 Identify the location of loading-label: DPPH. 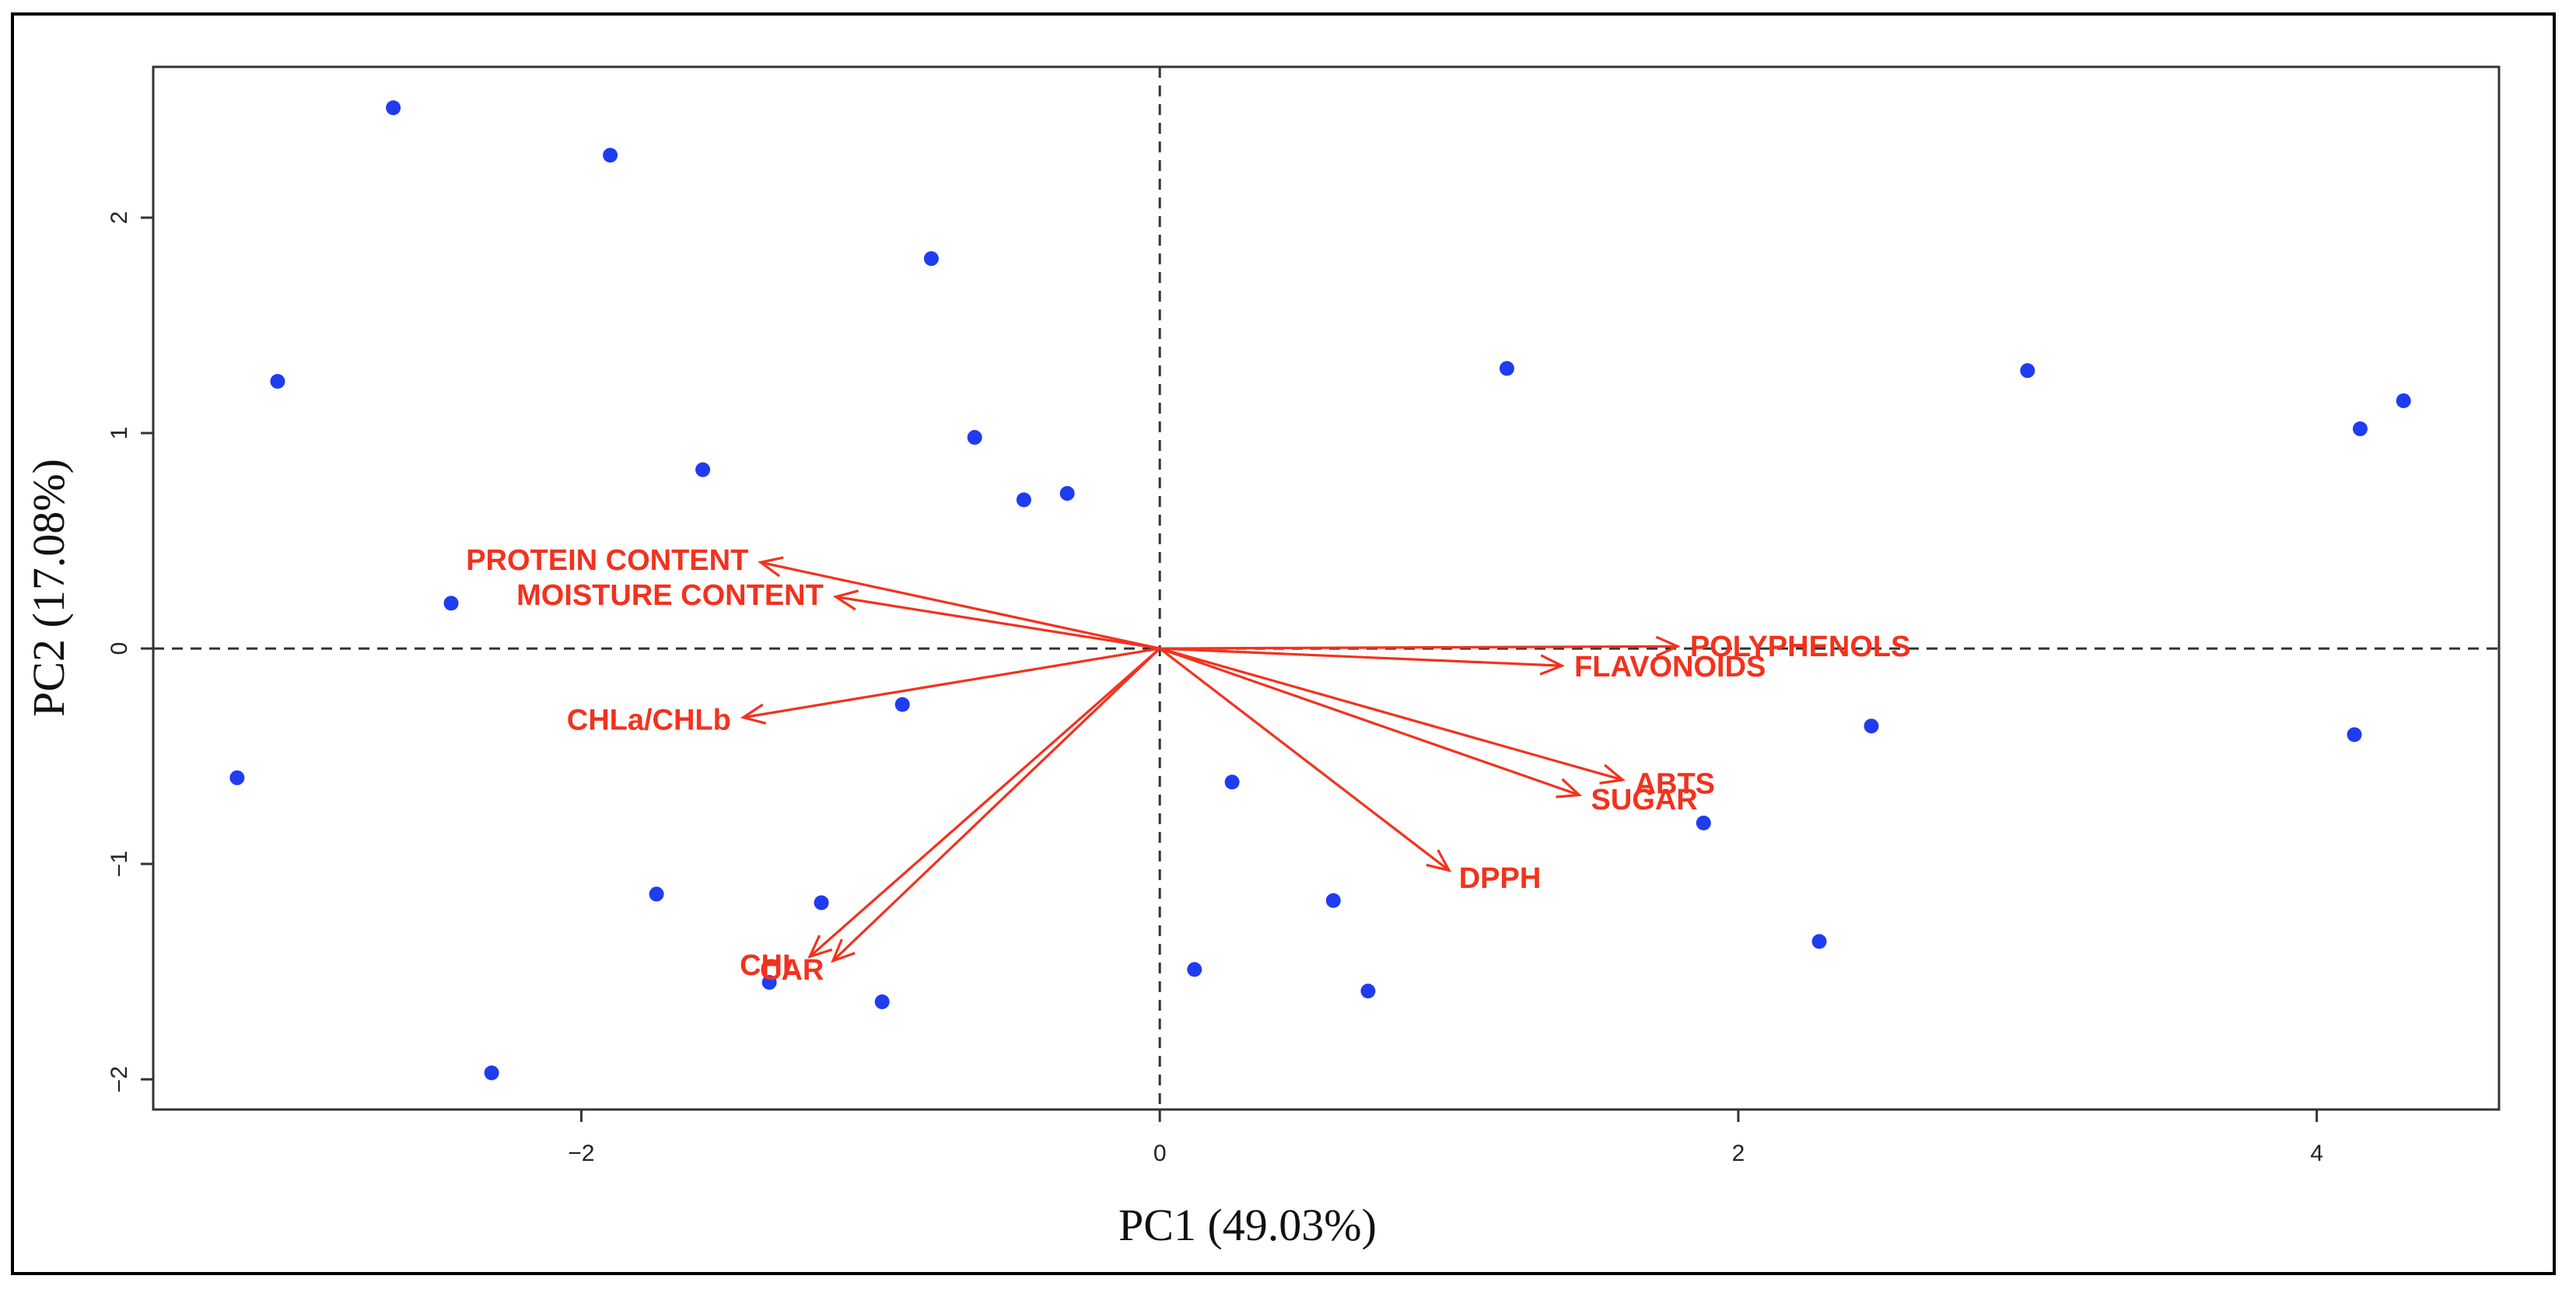
(1500, 879).